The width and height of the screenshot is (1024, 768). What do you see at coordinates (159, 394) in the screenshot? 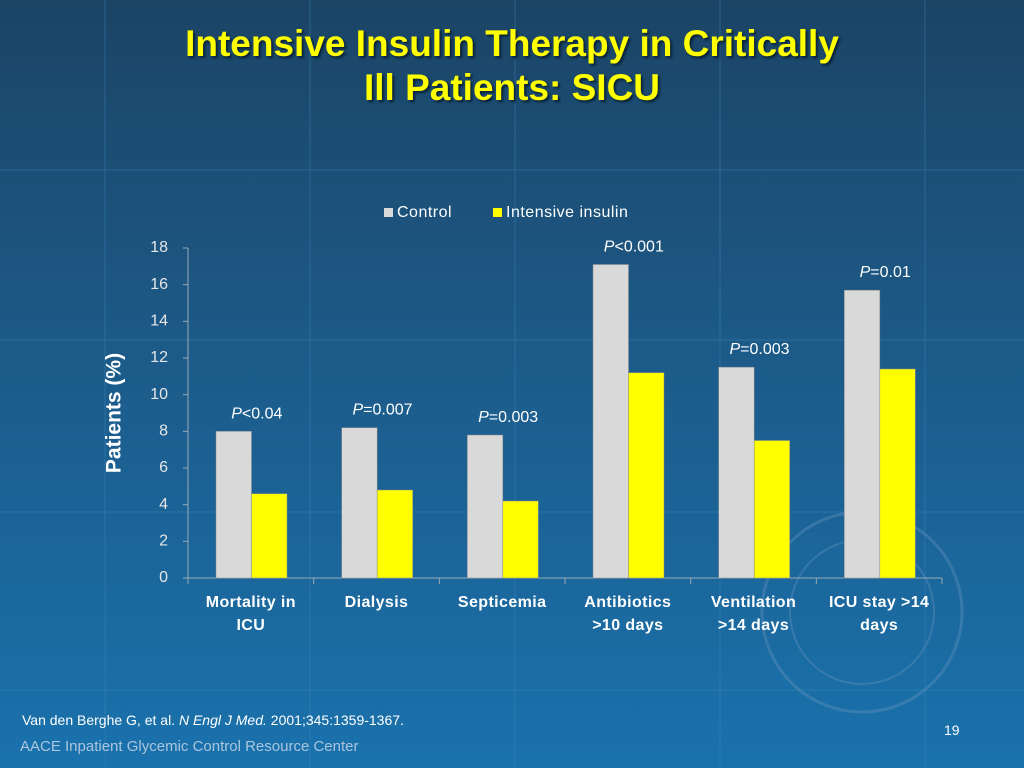
I see `y-tick-label: 10` at bounding box center [159, 394].